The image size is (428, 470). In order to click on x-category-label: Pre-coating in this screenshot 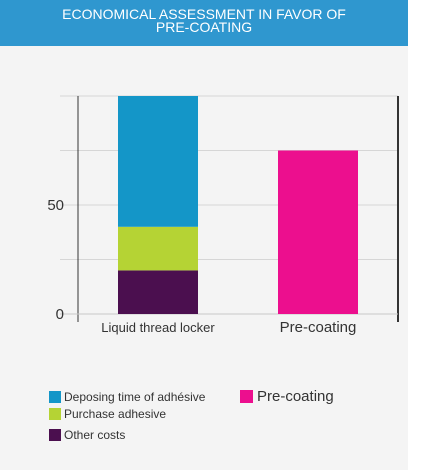, I will do `click(318, 327)`.